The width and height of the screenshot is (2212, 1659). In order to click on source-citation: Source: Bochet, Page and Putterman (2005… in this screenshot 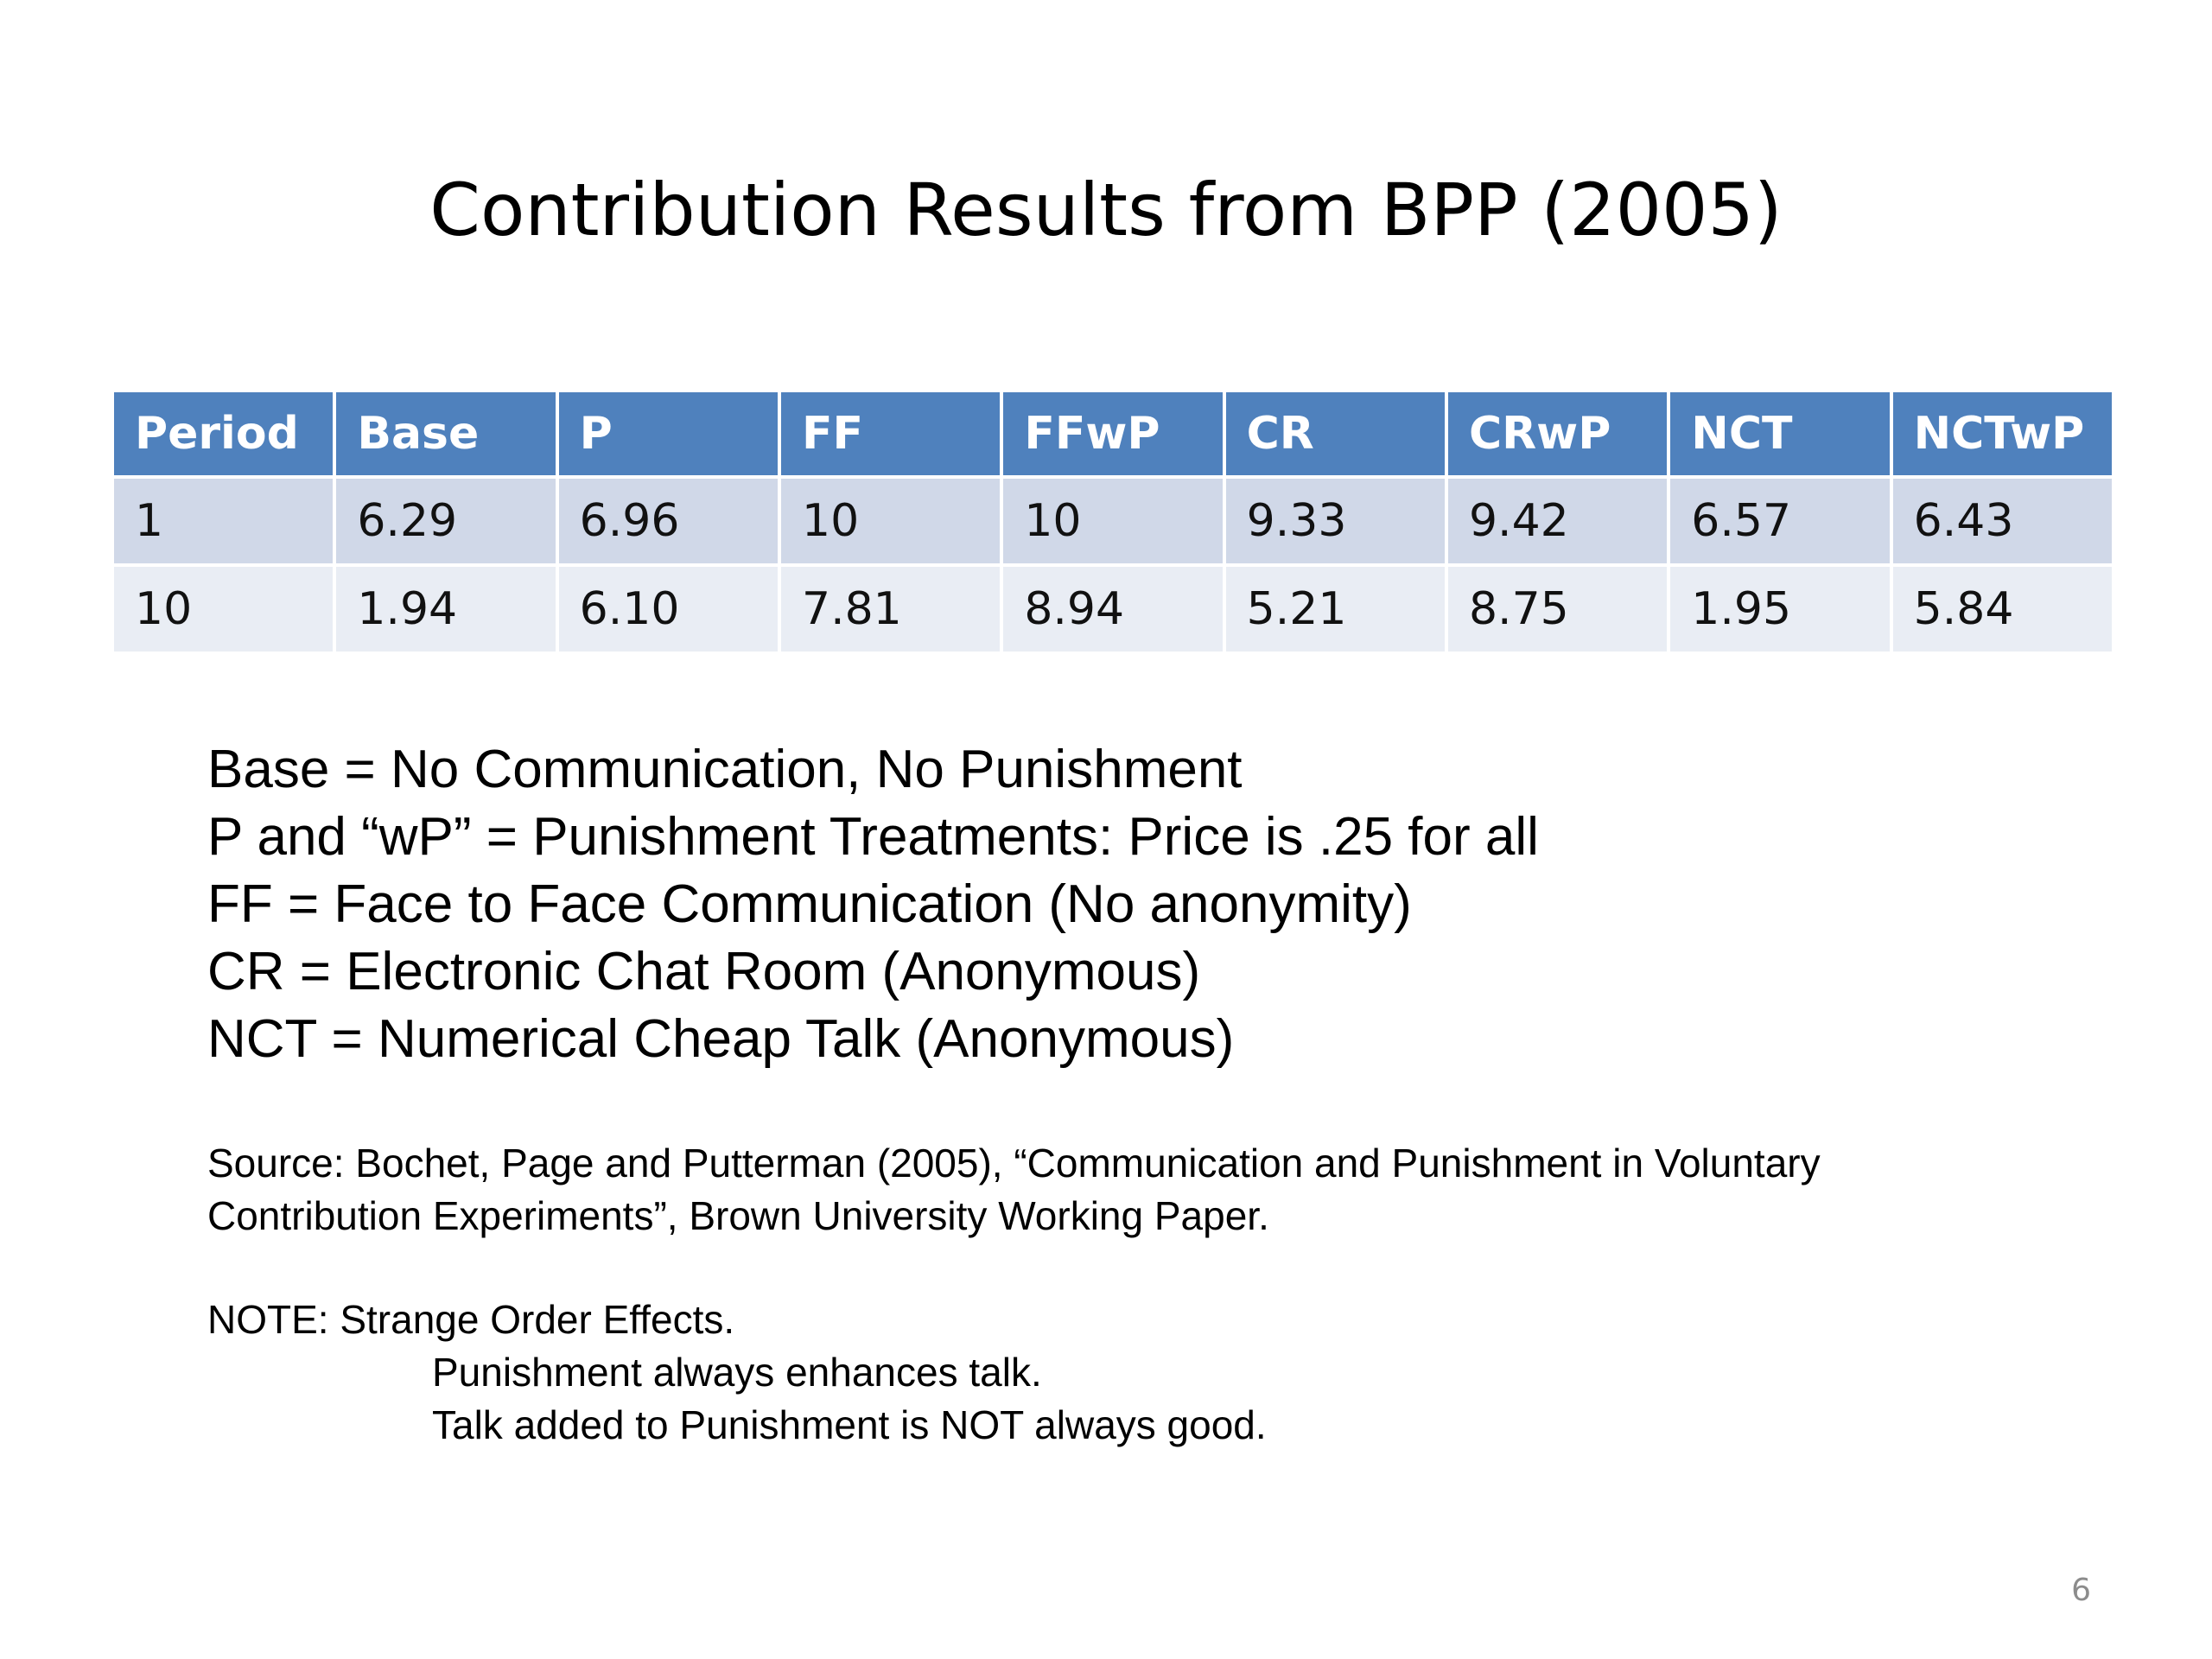, I will do `click(1014, 1190)`.